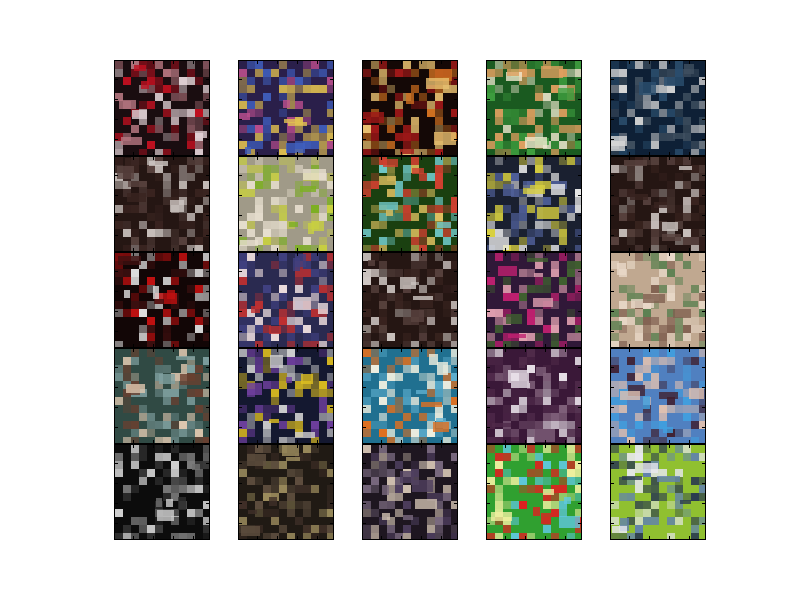 The image size is (800, 600). What do you see at coordinates (534, 300) in the screenshot?
I see `thumbnail-r3-c4` at bounding box center [534, 300].